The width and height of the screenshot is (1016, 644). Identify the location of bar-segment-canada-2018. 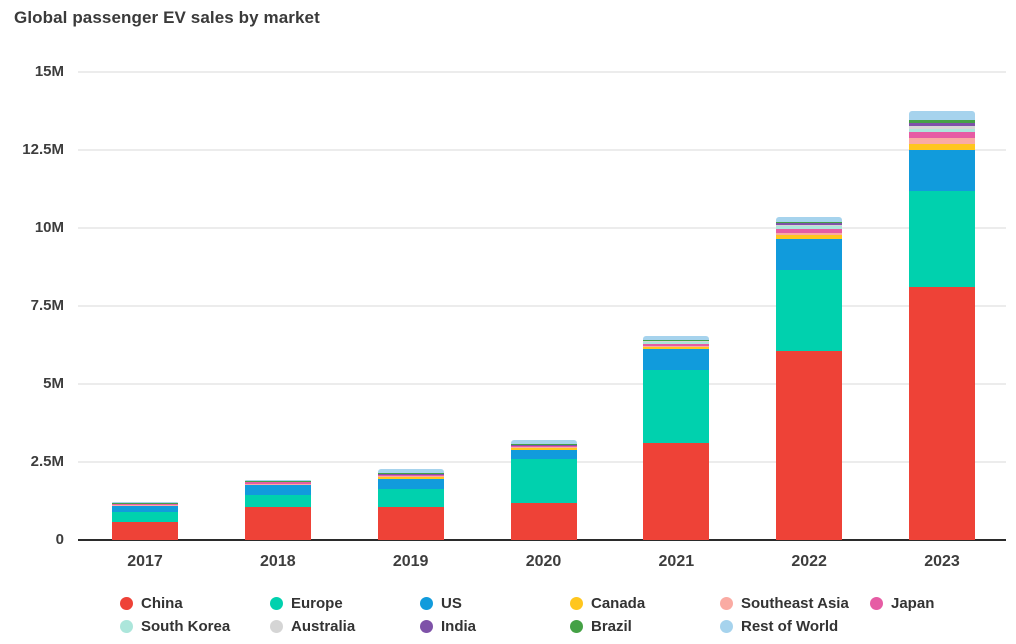
(277, 485).